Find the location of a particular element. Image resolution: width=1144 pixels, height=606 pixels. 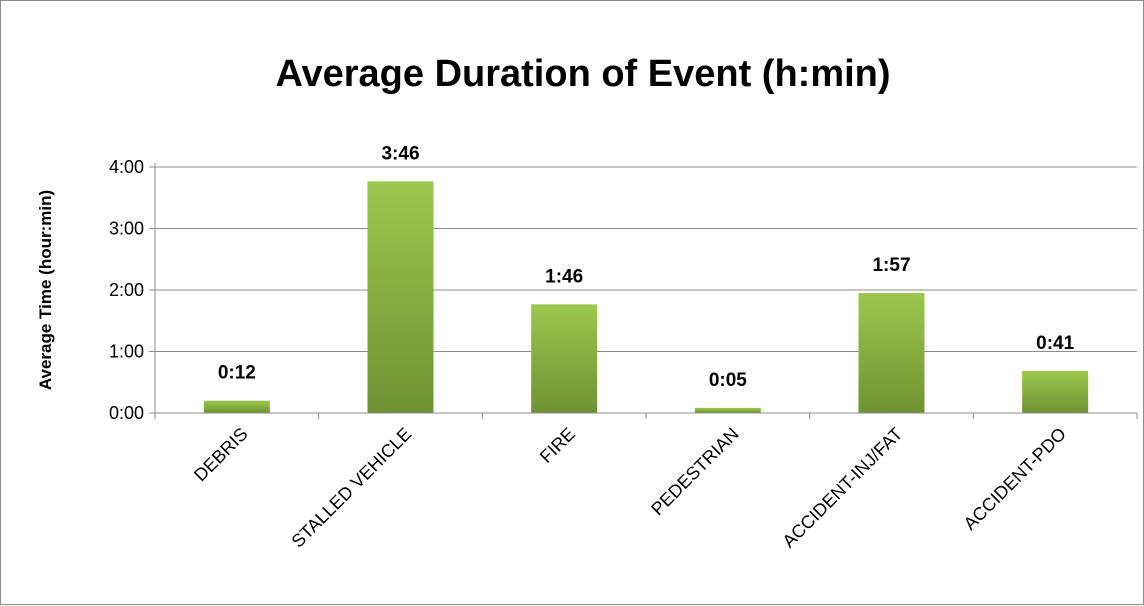

y-tick-label: 2:00 is located at coordinates (126, 290).